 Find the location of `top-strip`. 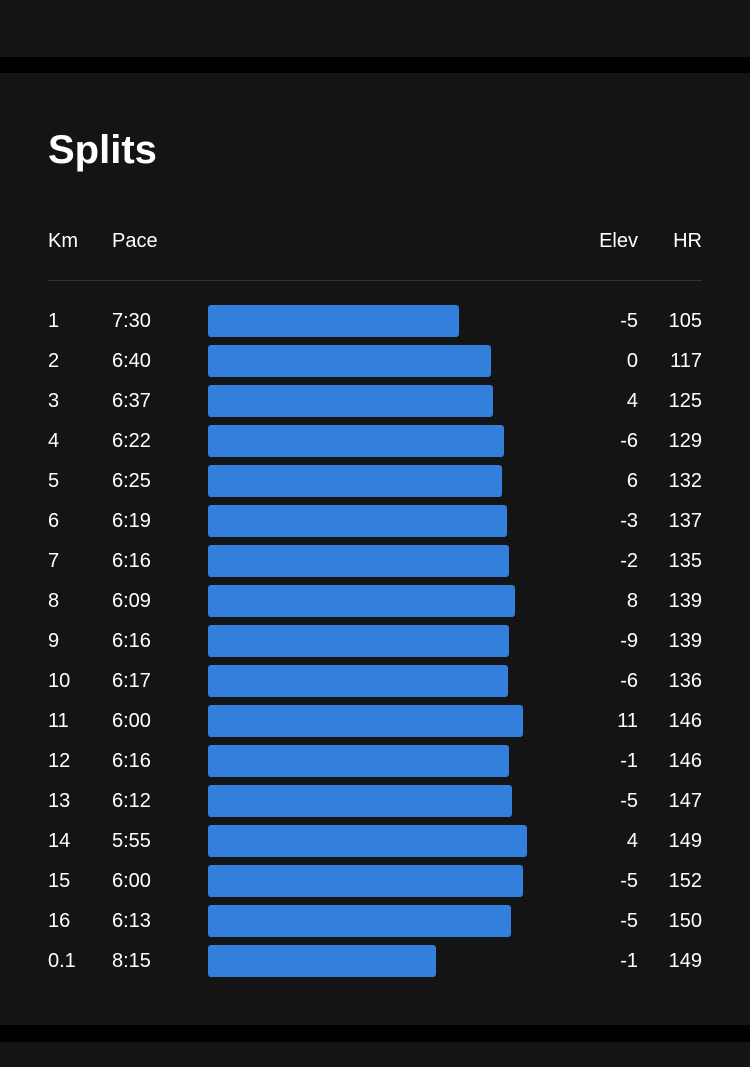

top-strip is located at coordinates (375, 28).